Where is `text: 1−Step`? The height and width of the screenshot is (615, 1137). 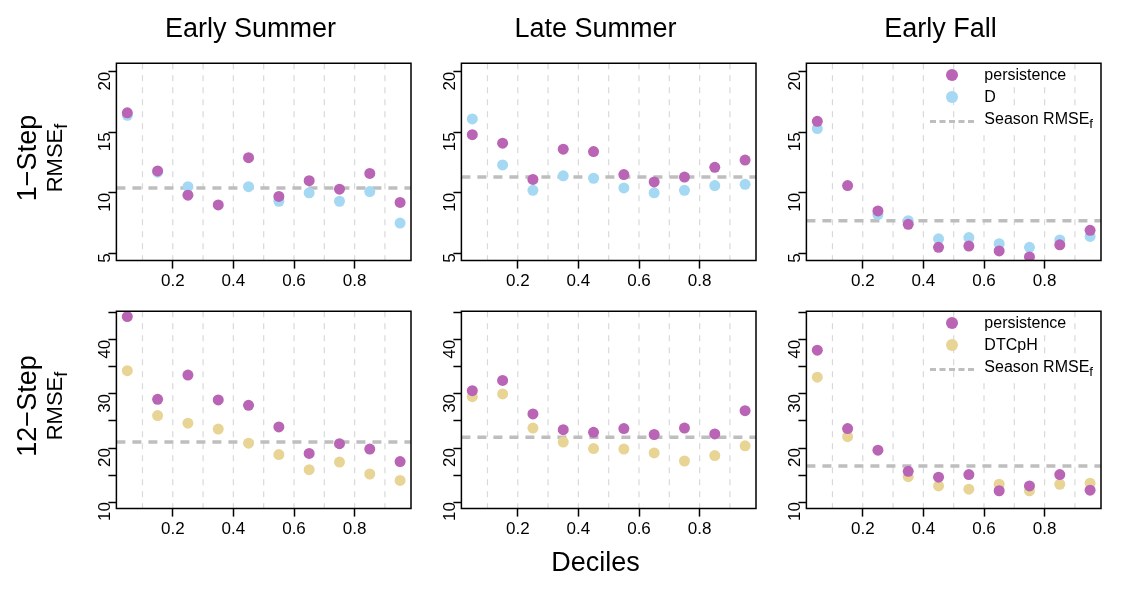
text: 1−Step is located at coordinates (26, 157).